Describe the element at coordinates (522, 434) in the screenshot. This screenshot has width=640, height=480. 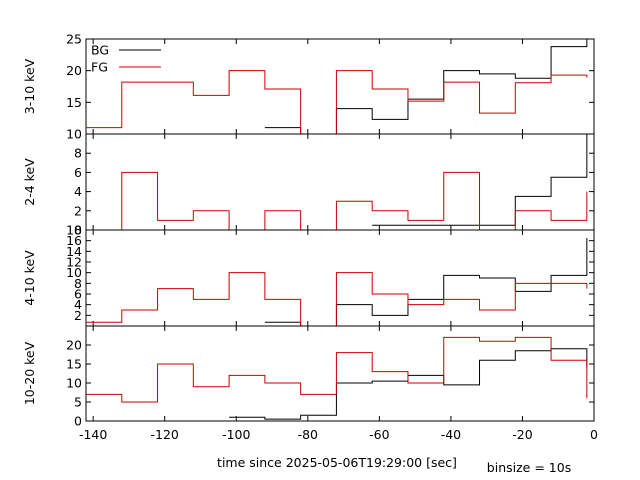
I see `x-tick-label: -20` at that location.